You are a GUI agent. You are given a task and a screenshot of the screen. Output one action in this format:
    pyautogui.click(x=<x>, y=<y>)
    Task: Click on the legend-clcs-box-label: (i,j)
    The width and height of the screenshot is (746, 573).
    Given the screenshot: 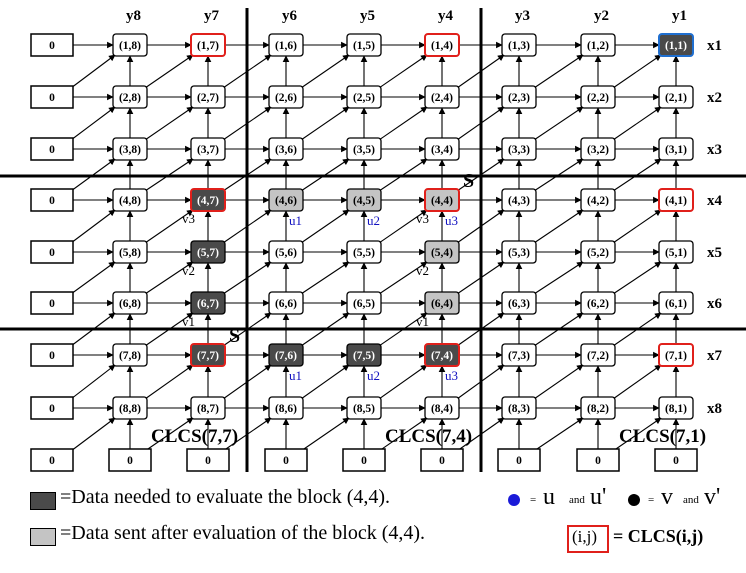 What is the action you would take?
    pyautogui.click(x=585, y=536)
    